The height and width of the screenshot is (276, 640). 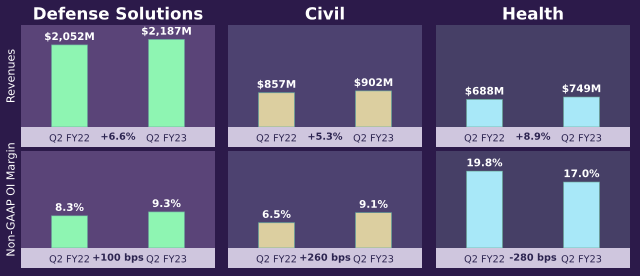 What do you see at coordinates (373, 83) in the screenshot?
I see `data-label: $902M` at bounding box center [373, 83].